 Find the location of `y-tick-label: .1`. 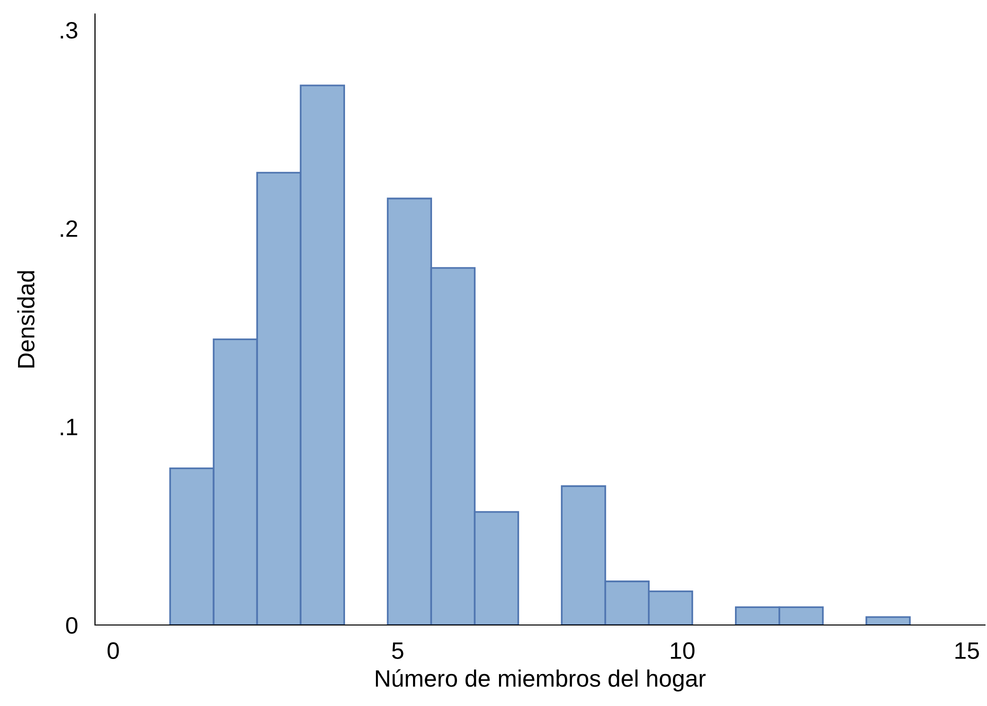

y-tick-label: .1 is located at coordinates (69, 427).